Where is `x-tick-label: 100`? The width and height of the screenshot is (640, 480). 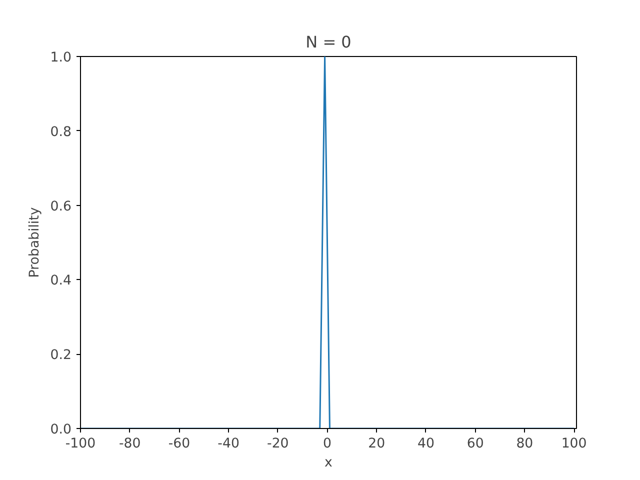
x-tick-label: 100 is located at coordinates (574, 444).